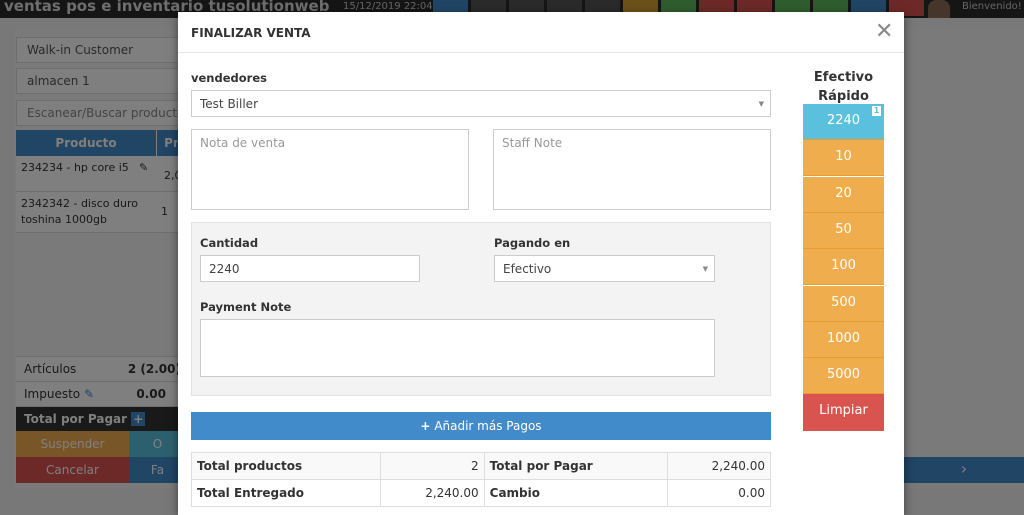 This screenshot has height=515, width=1024. I want to click on payment-note-label: Payment Note, so click(246, 307).